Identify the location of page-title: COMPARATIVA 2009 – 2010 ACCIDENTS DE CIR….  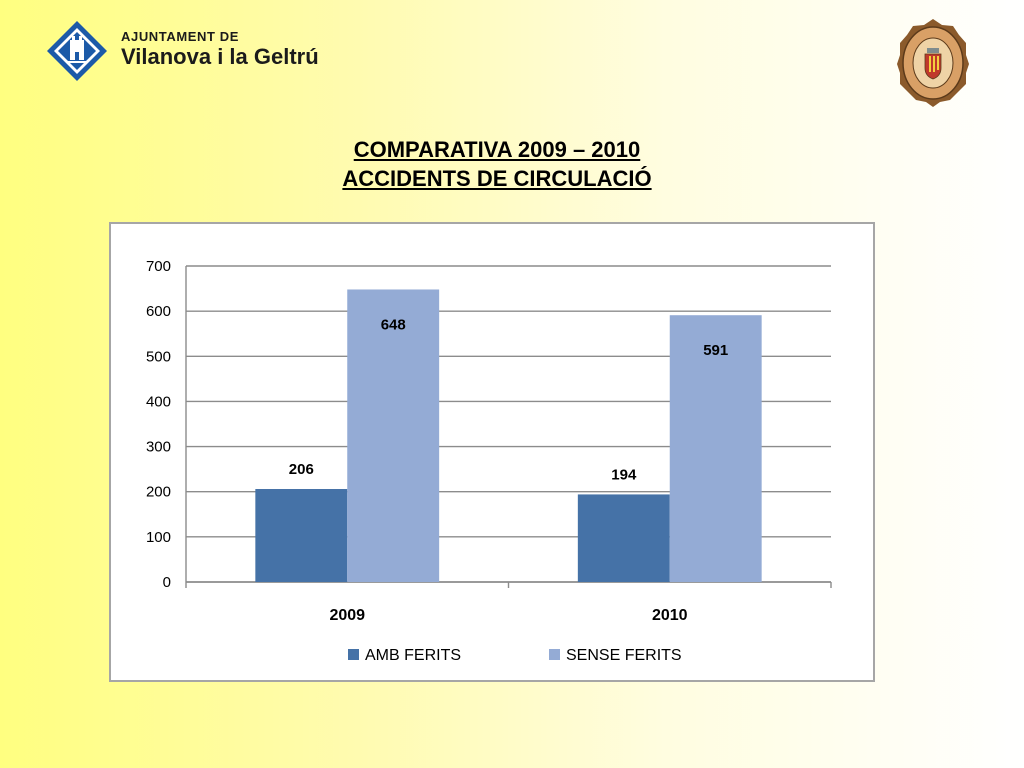
(497, 164).